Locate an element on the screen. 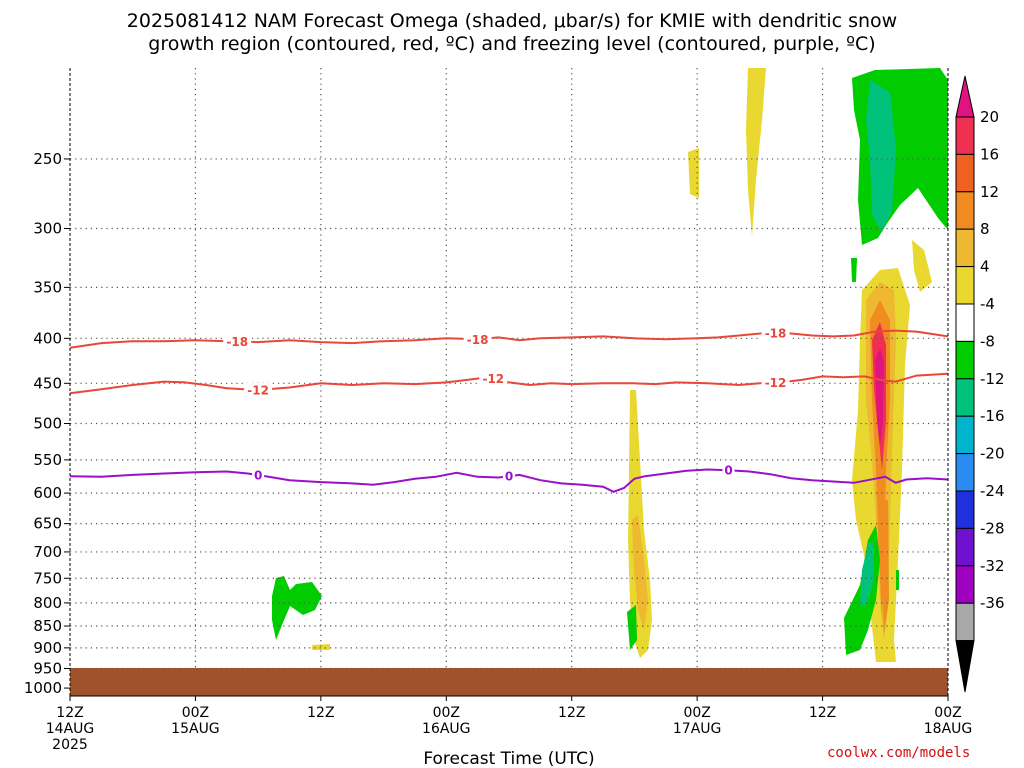  colorbar-label: 12 is located at coordinates (989, 192).